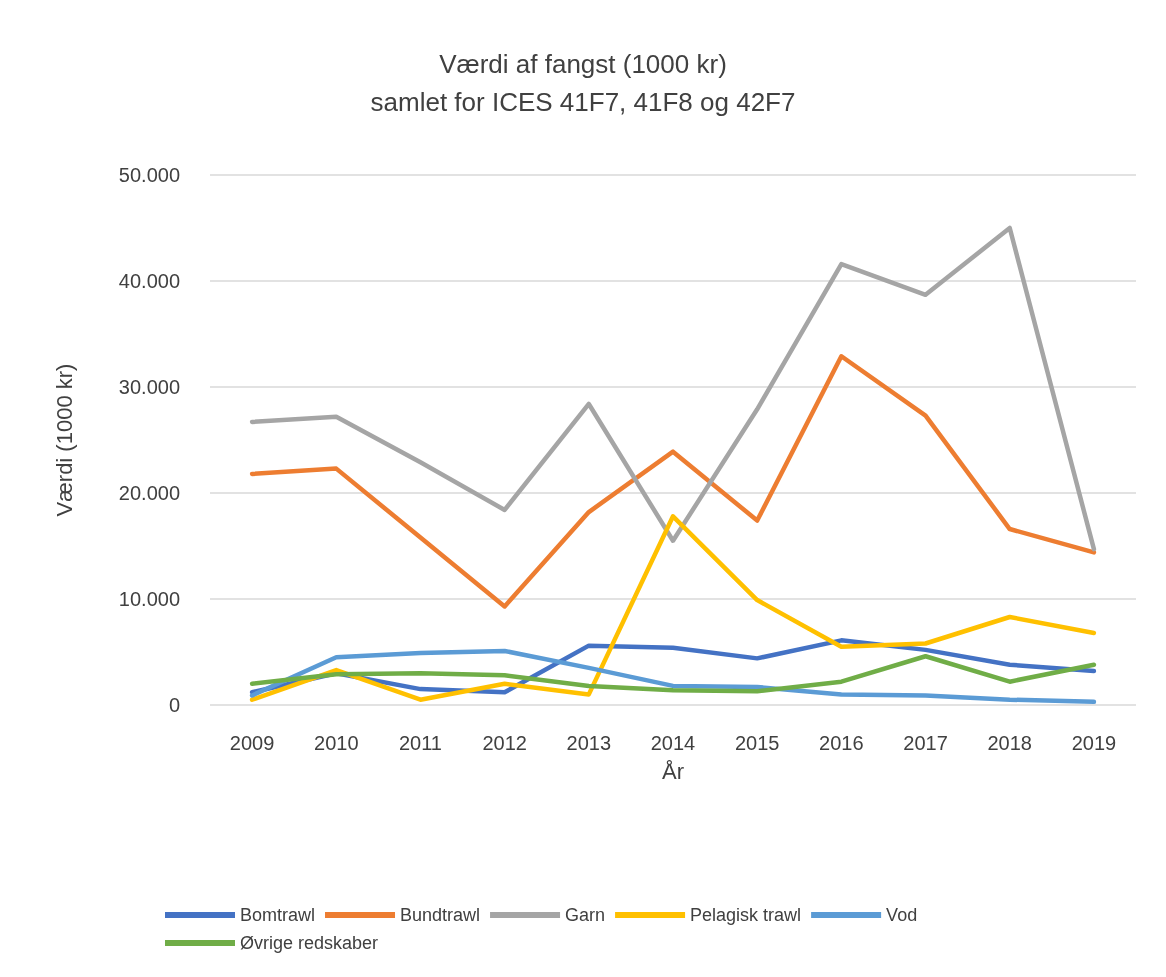 This screenshot has height=977, width=1166. I want to click on x-tick-label: 2013, so click(589, 743).